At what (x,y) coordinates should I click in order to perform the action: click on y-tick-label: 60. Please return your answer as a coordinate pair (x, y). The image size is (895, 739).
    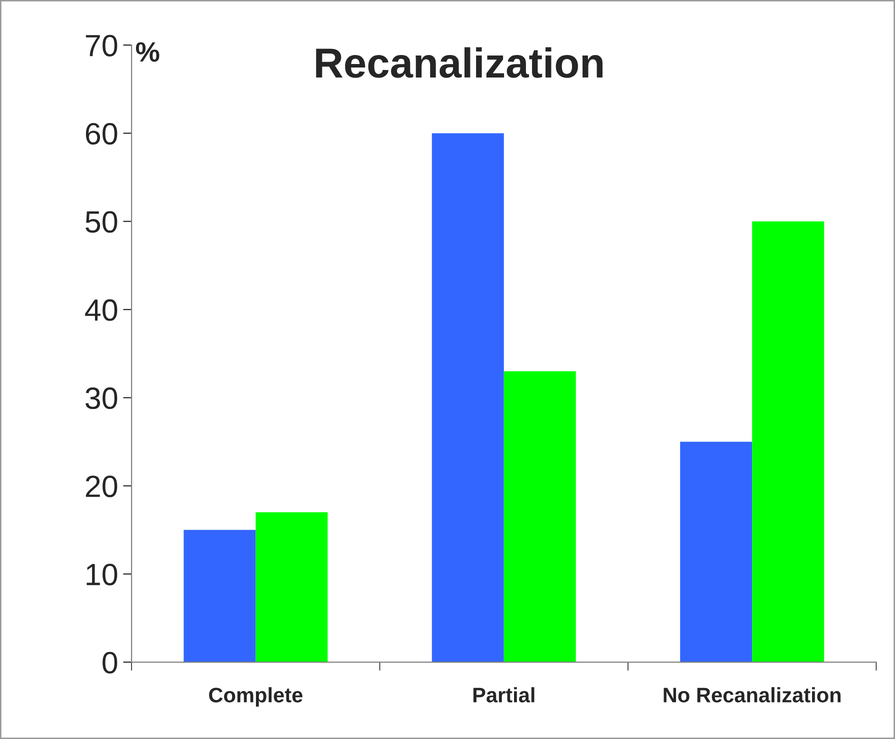
    Looking at the image, I should click on (102, 133).